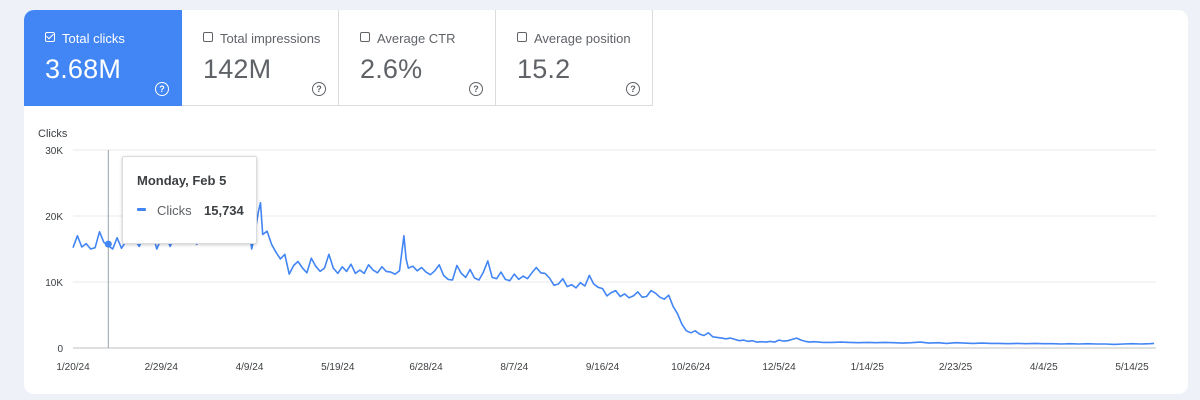 The height and width of the screenshot is (400, 1200). Describe the element at coordinates (108, 244) in the screenshot. I see `hover-point` at that location.